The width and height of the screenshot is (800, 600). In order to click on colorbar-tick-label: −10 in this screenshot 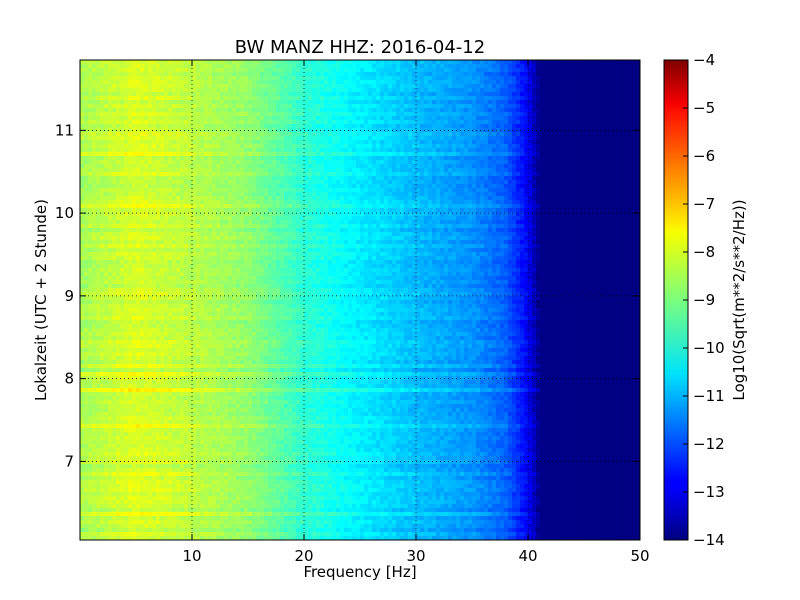, I will do `click(709, 348)`.